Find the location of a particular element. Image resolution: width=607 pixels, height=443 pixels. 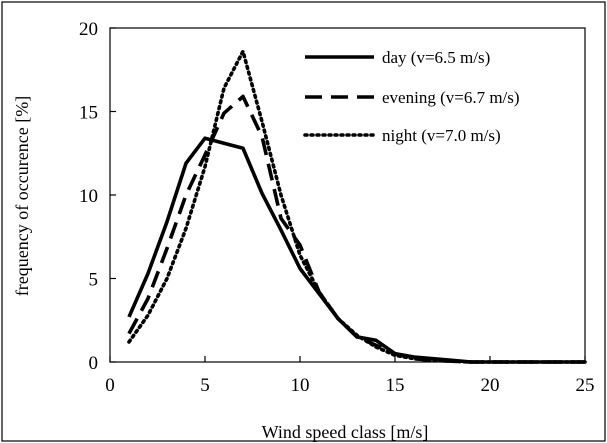

legend-label: day (v=6.5 m/s) is located at coordinates (436, 57).